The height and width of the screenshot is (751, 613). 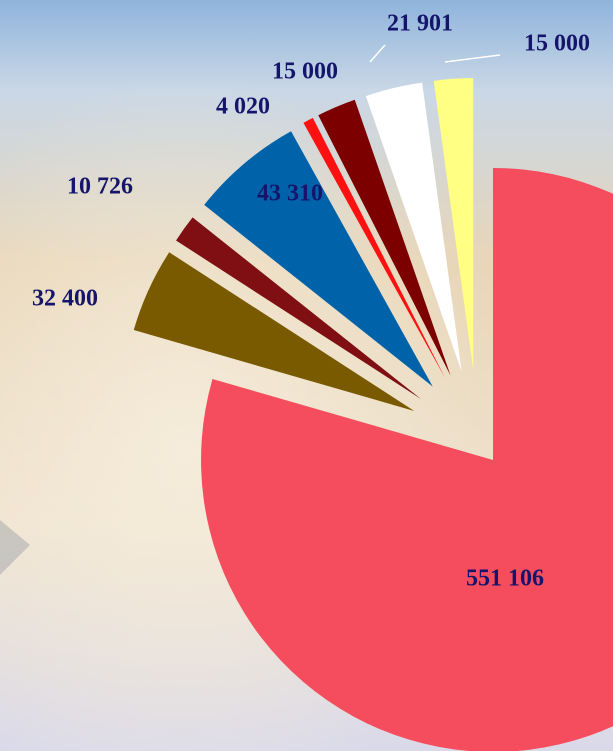 What do you see at coordinates (290, 194) in the screenshot?
I see `data-label: 43 310` at bounding box center [290, 194].